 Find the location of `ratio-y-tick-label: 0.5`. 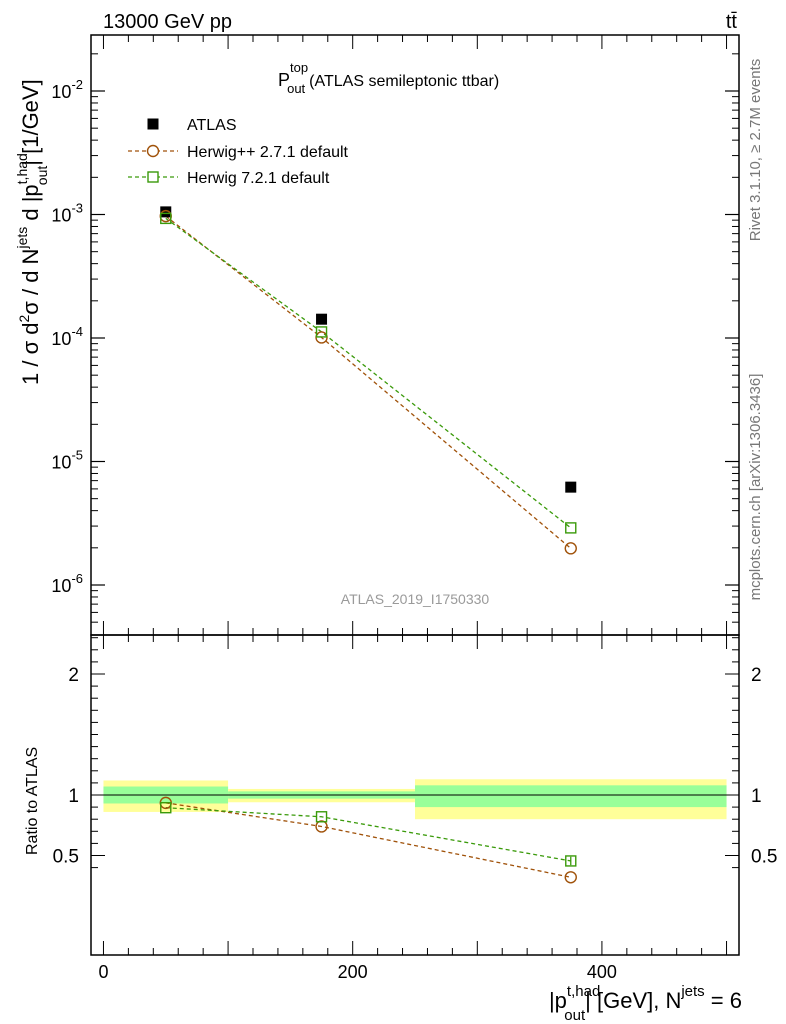

ratio-y-tick-label: 0.5 is located at coordinates (66, 857).